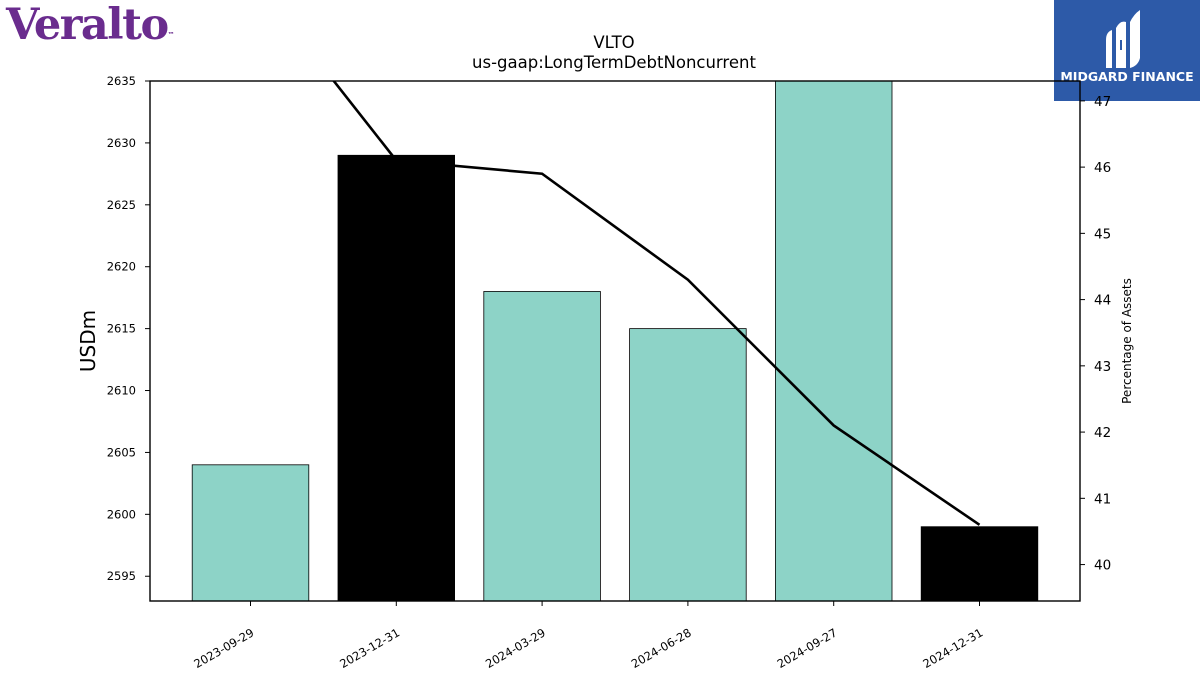  I want to click on y2-tick-label: 46, so click(1102, 168).